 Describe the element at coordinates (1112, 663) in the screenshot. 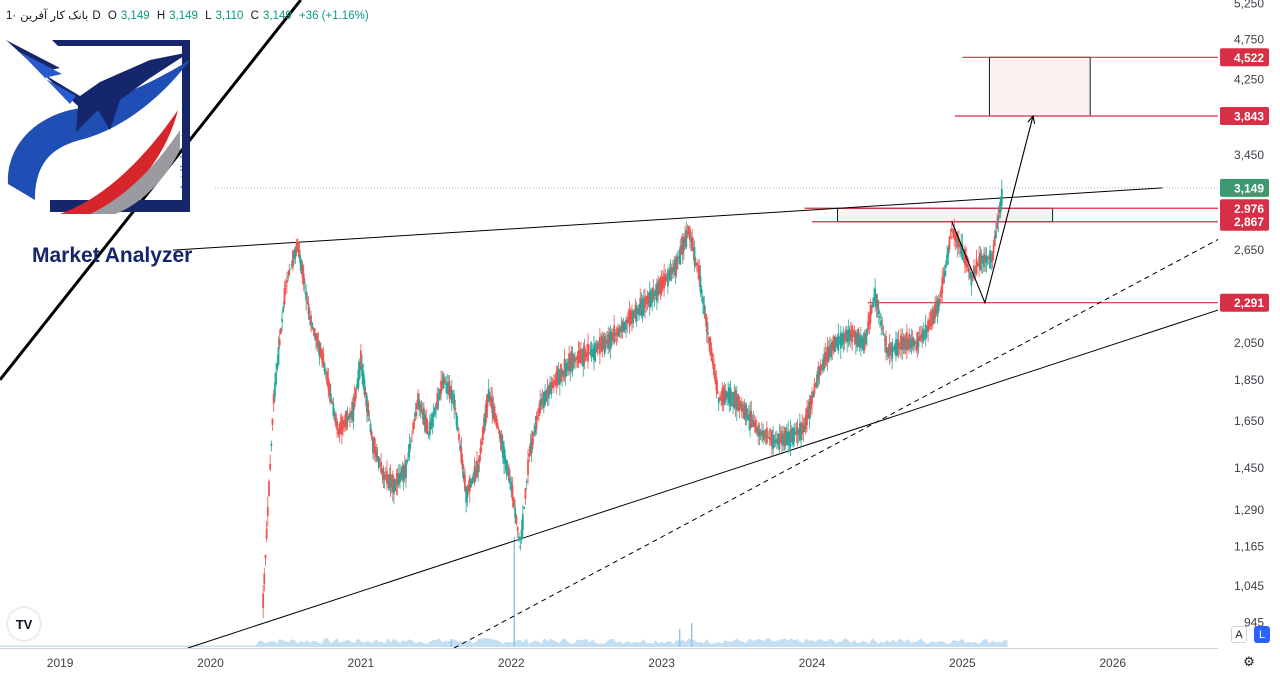

I see `time-tick-label: 2026` at that location.